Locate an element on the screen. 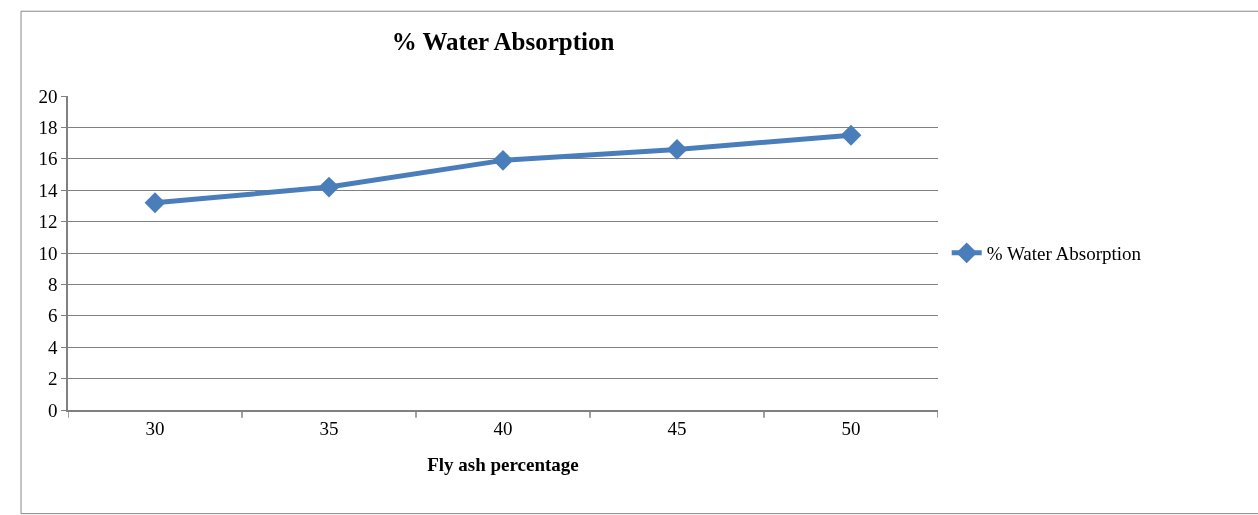 The height and width of the screenshot is (515, 1258). y-tick-label: 8 is located at coordinates (52, 285).